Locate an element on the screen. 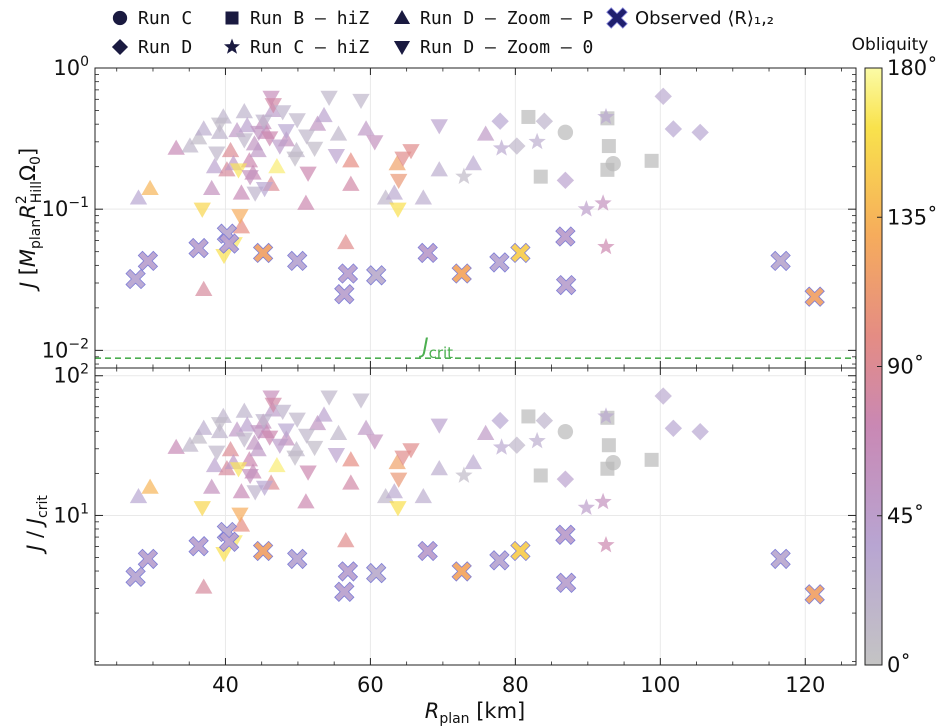 The image size is (947, 728). top-ylabel: J [MplanR2HillΩ0] is located at coordinates (29, 220).